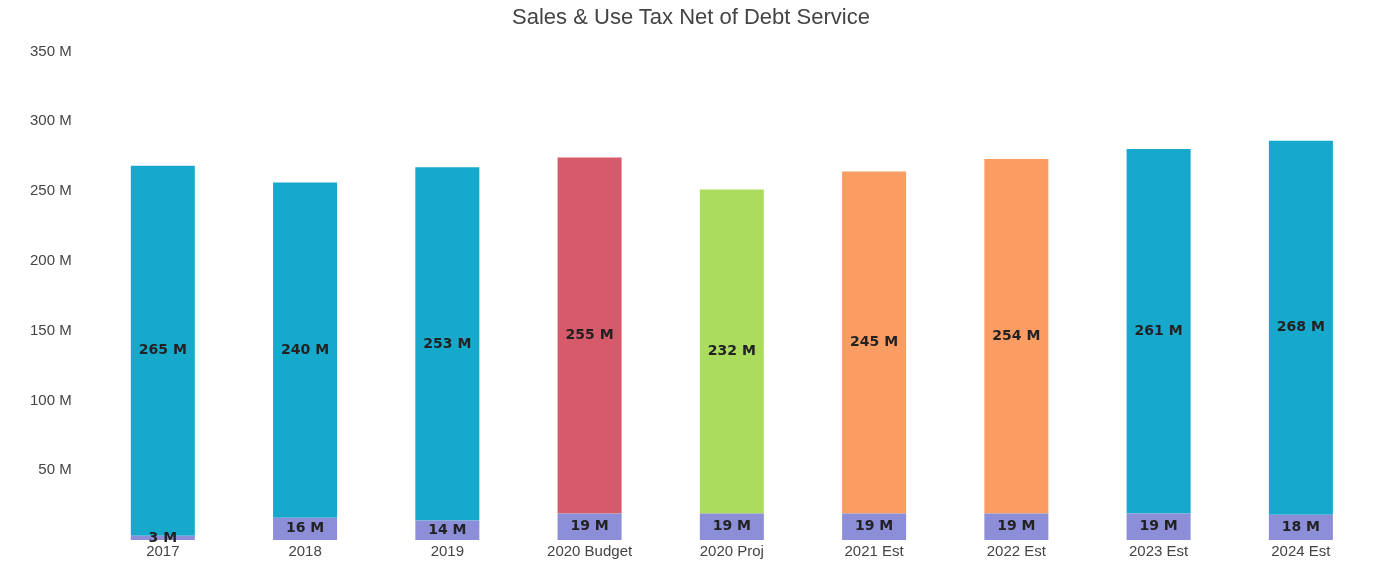 The width and height of the screenshot is (1392, 569). What do you see at coordinates (50, 120) in the screenshot?
I see `y-tick-label: 300 M` at bounding box center [50, 120].